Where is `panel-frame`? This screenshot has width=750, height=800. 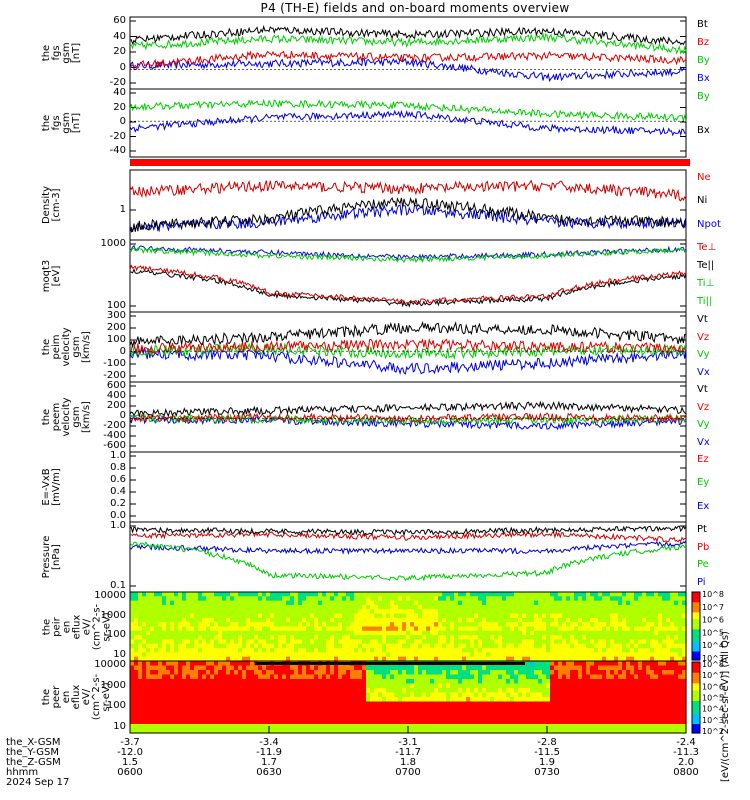 panel-frame is located at coordinates (408, 276).